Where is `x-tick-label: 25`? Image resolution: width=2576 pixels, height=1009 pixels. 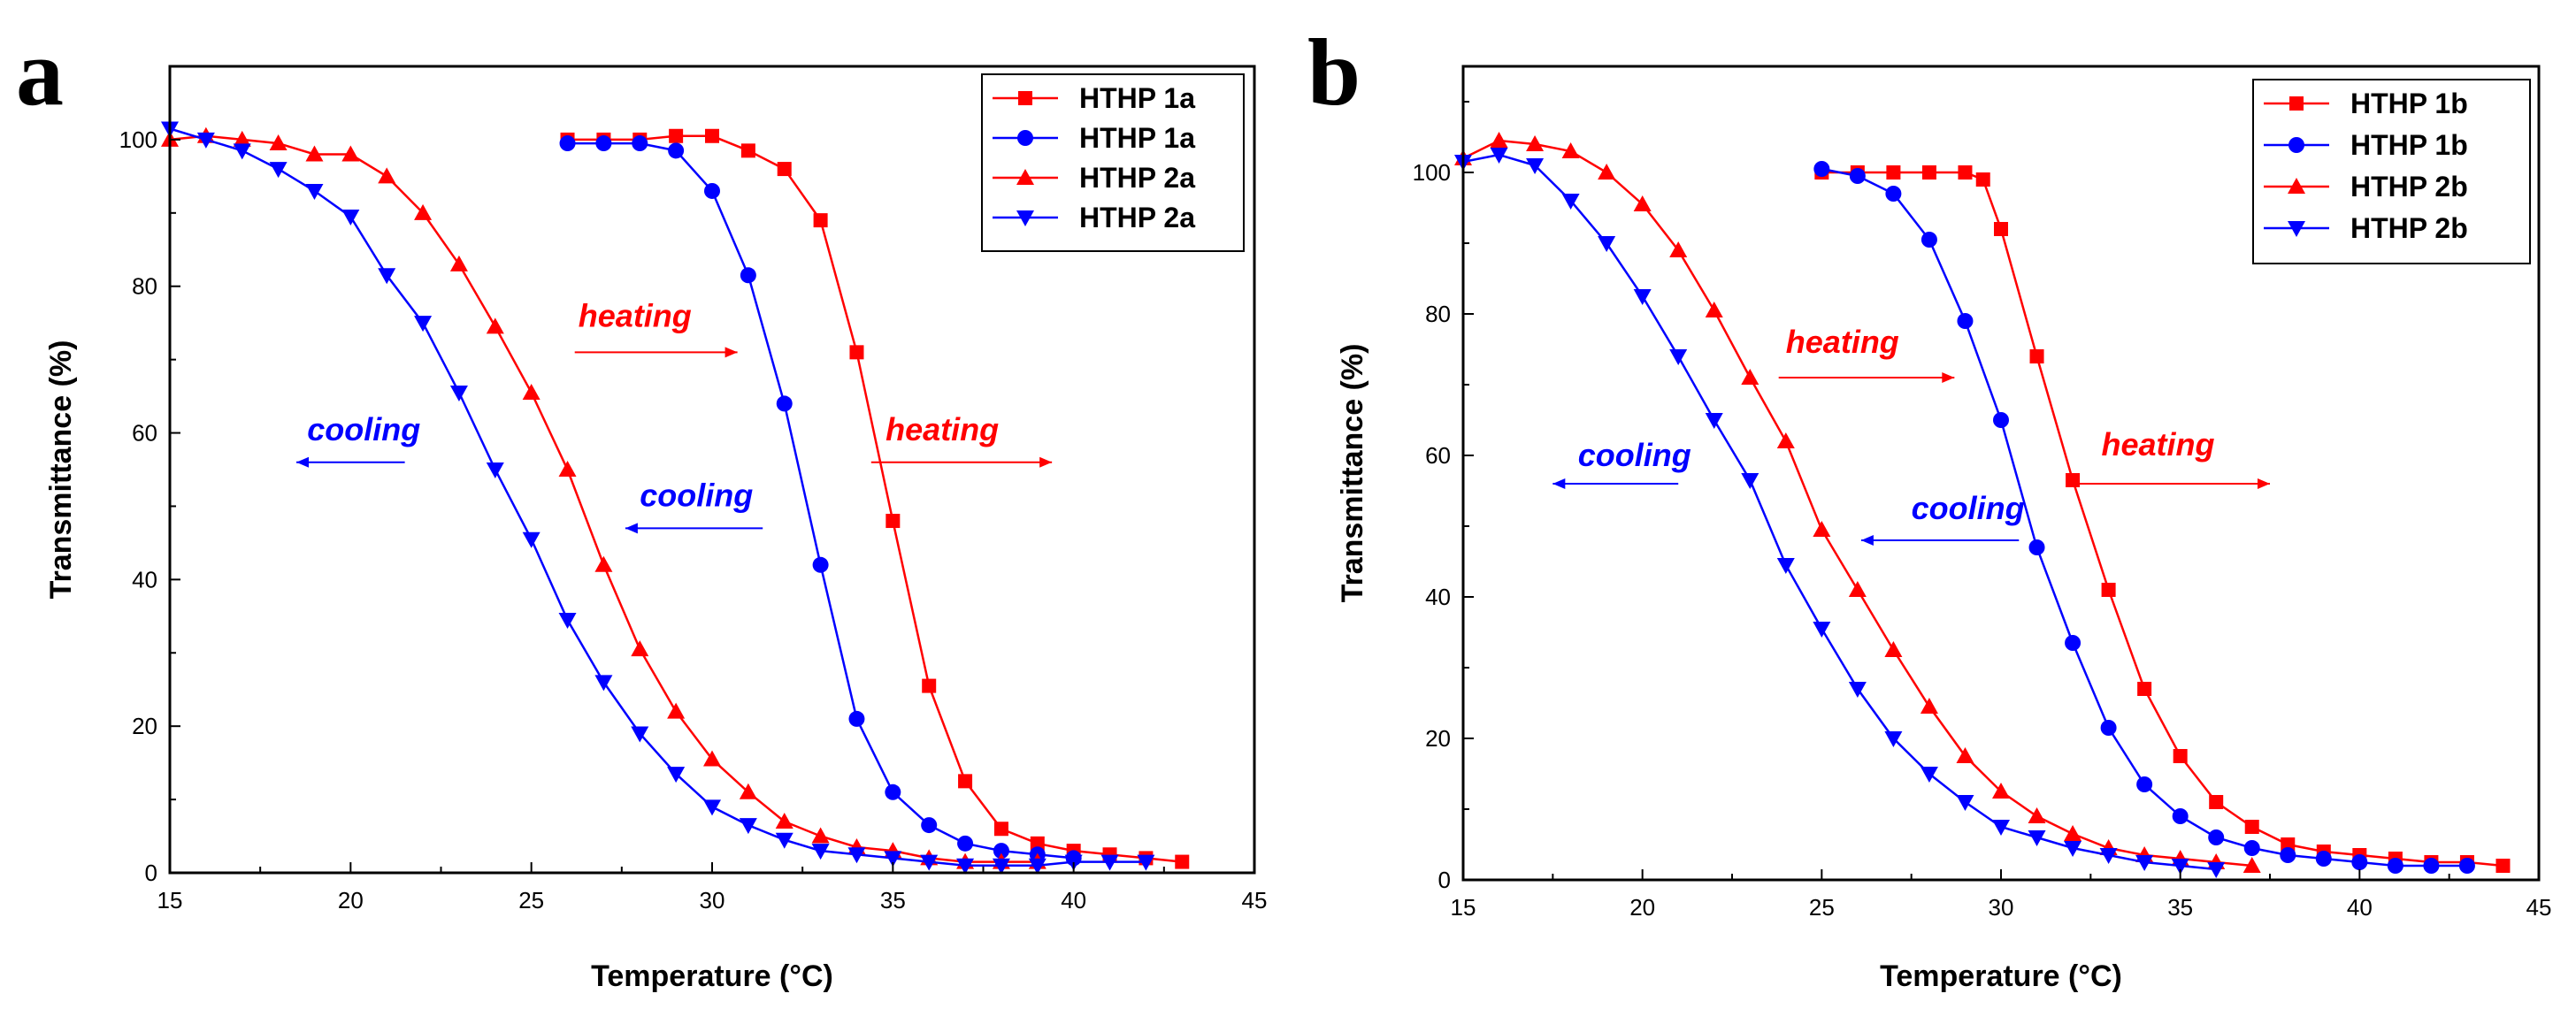 x-tick-label: 25 is located at coordinates (531, 900).